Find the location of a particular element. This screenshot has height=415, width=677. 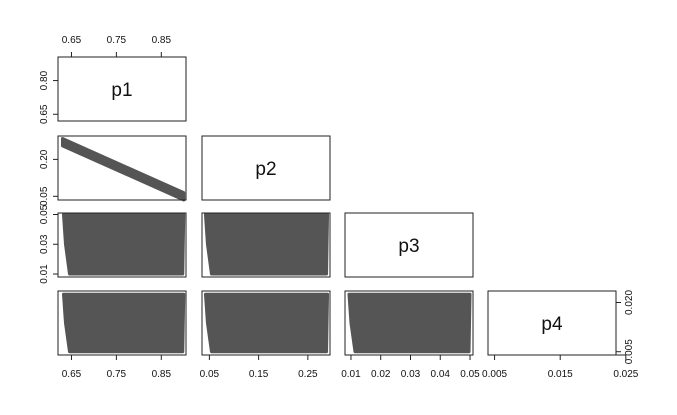

left-axis-p3-tick-label: 0.03 is located at coordinates (44, 244).